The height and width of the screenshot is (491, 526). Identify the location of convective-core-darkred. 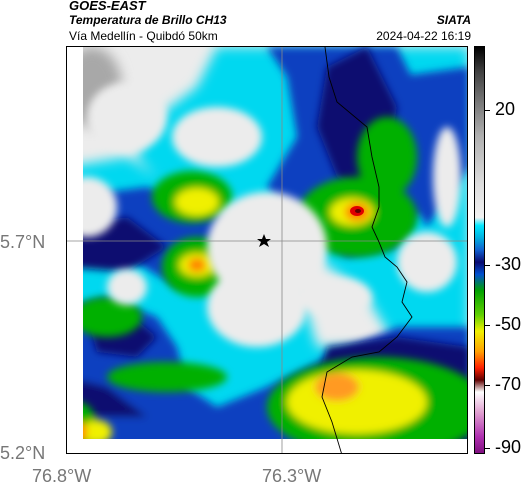
(358, 211).